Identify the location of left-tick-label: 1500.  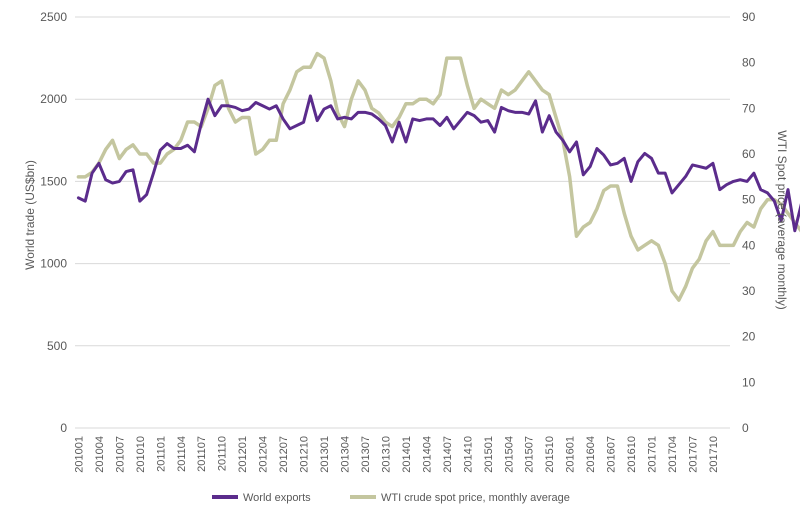
(53, 181).